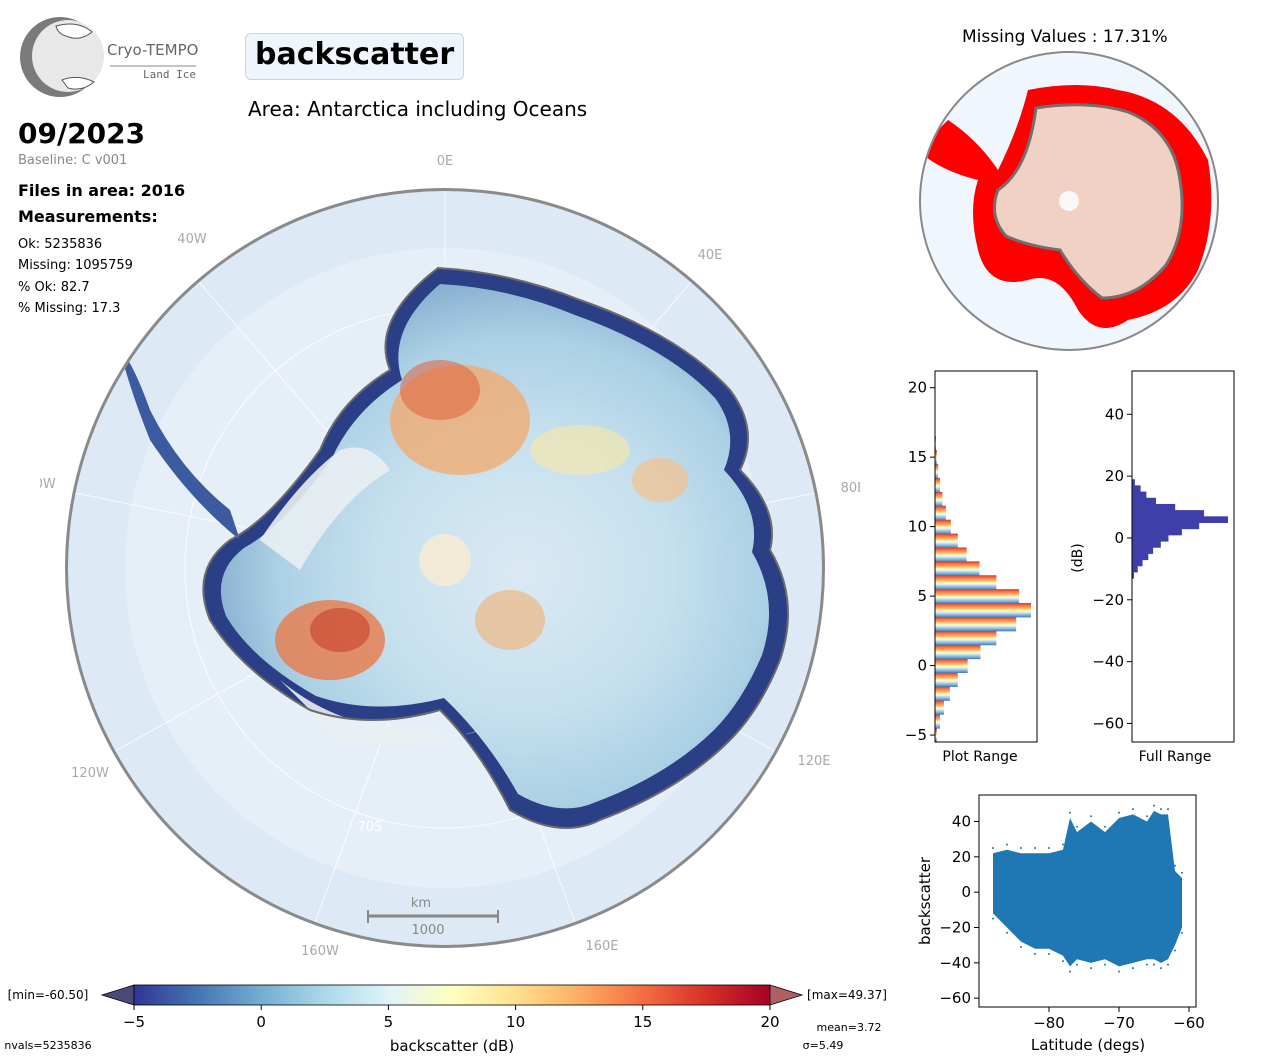 Image resolution: width=1272 pixels, height=1060 pixels. Describe the element at coordinates (847, 995) in the screenshot. I see `colorbar-max-label: [max=49.37]` at that location.